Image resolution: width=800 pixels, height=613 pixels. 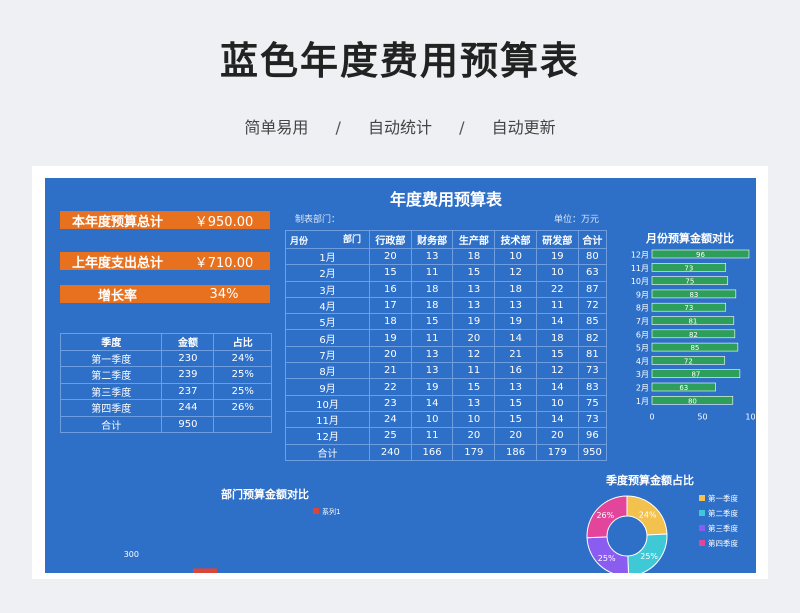 I want to click on kpi-growth-rate: 增长率 34%, so click(x=165, y=294).